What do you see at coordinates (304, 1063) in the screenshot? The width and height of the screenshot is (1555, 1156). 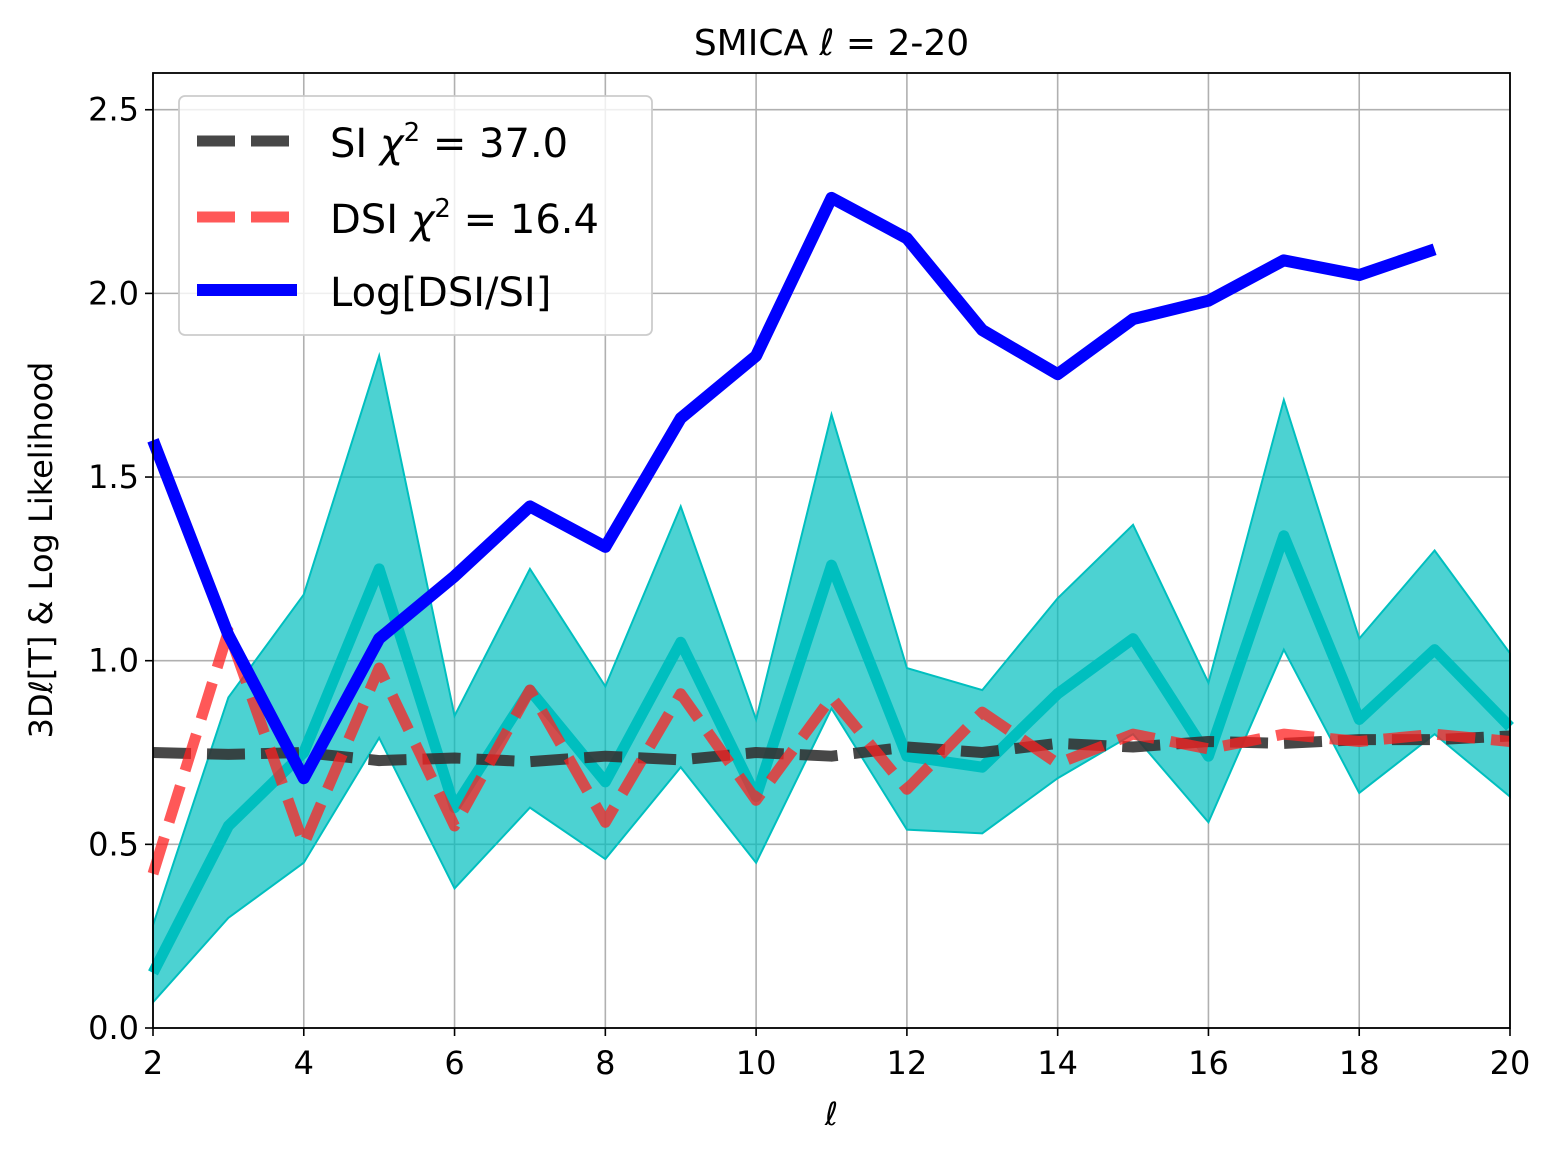 I see `x-tick-label: 4` at bounding box center [304, 1063].